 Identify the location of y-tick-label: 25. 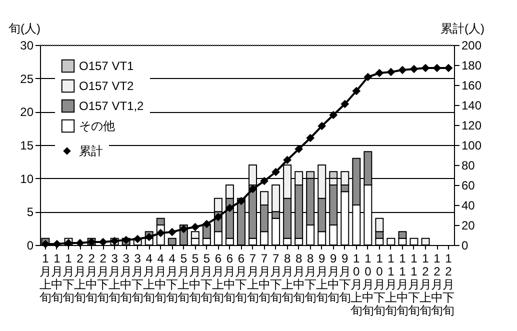
(27, 79).